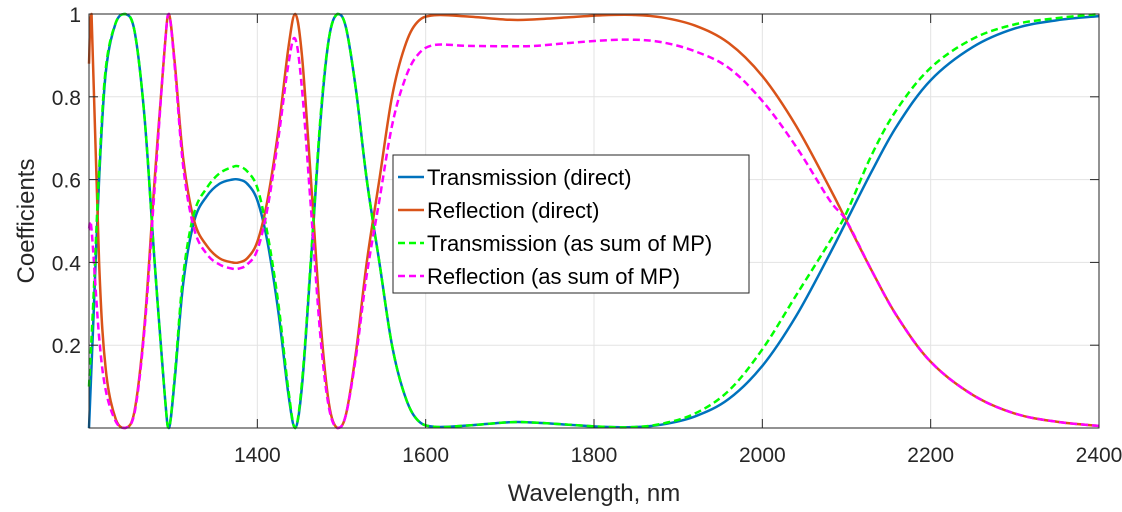  I want to click on legend-label-transmission-direct: Transmission (direct), so click(529, 177).